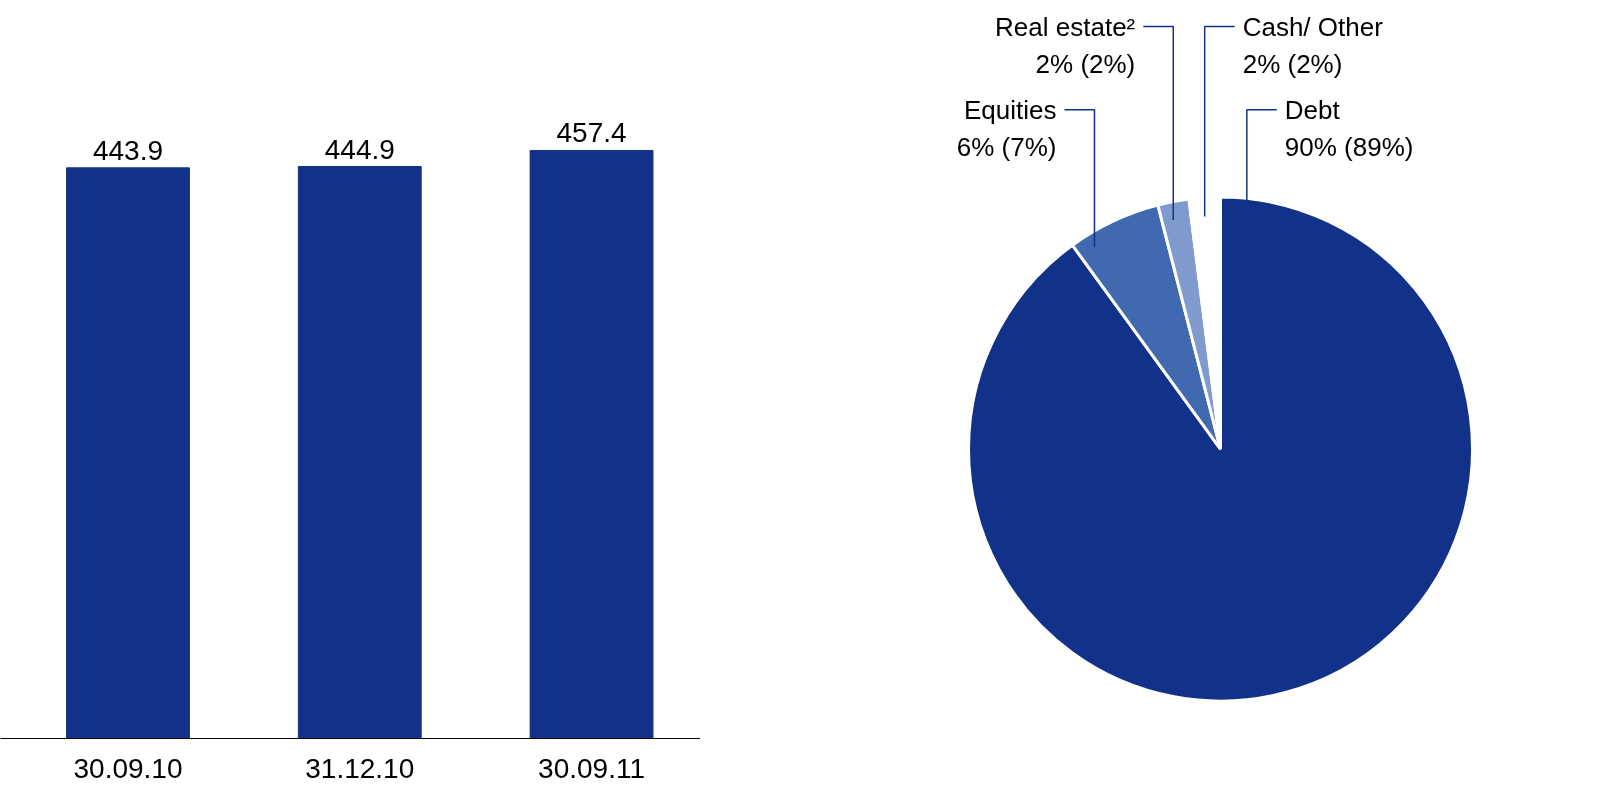  Describe the element at coordinates (1010, 109) in the screenshot. I see `slice-label: Equities` at that location.